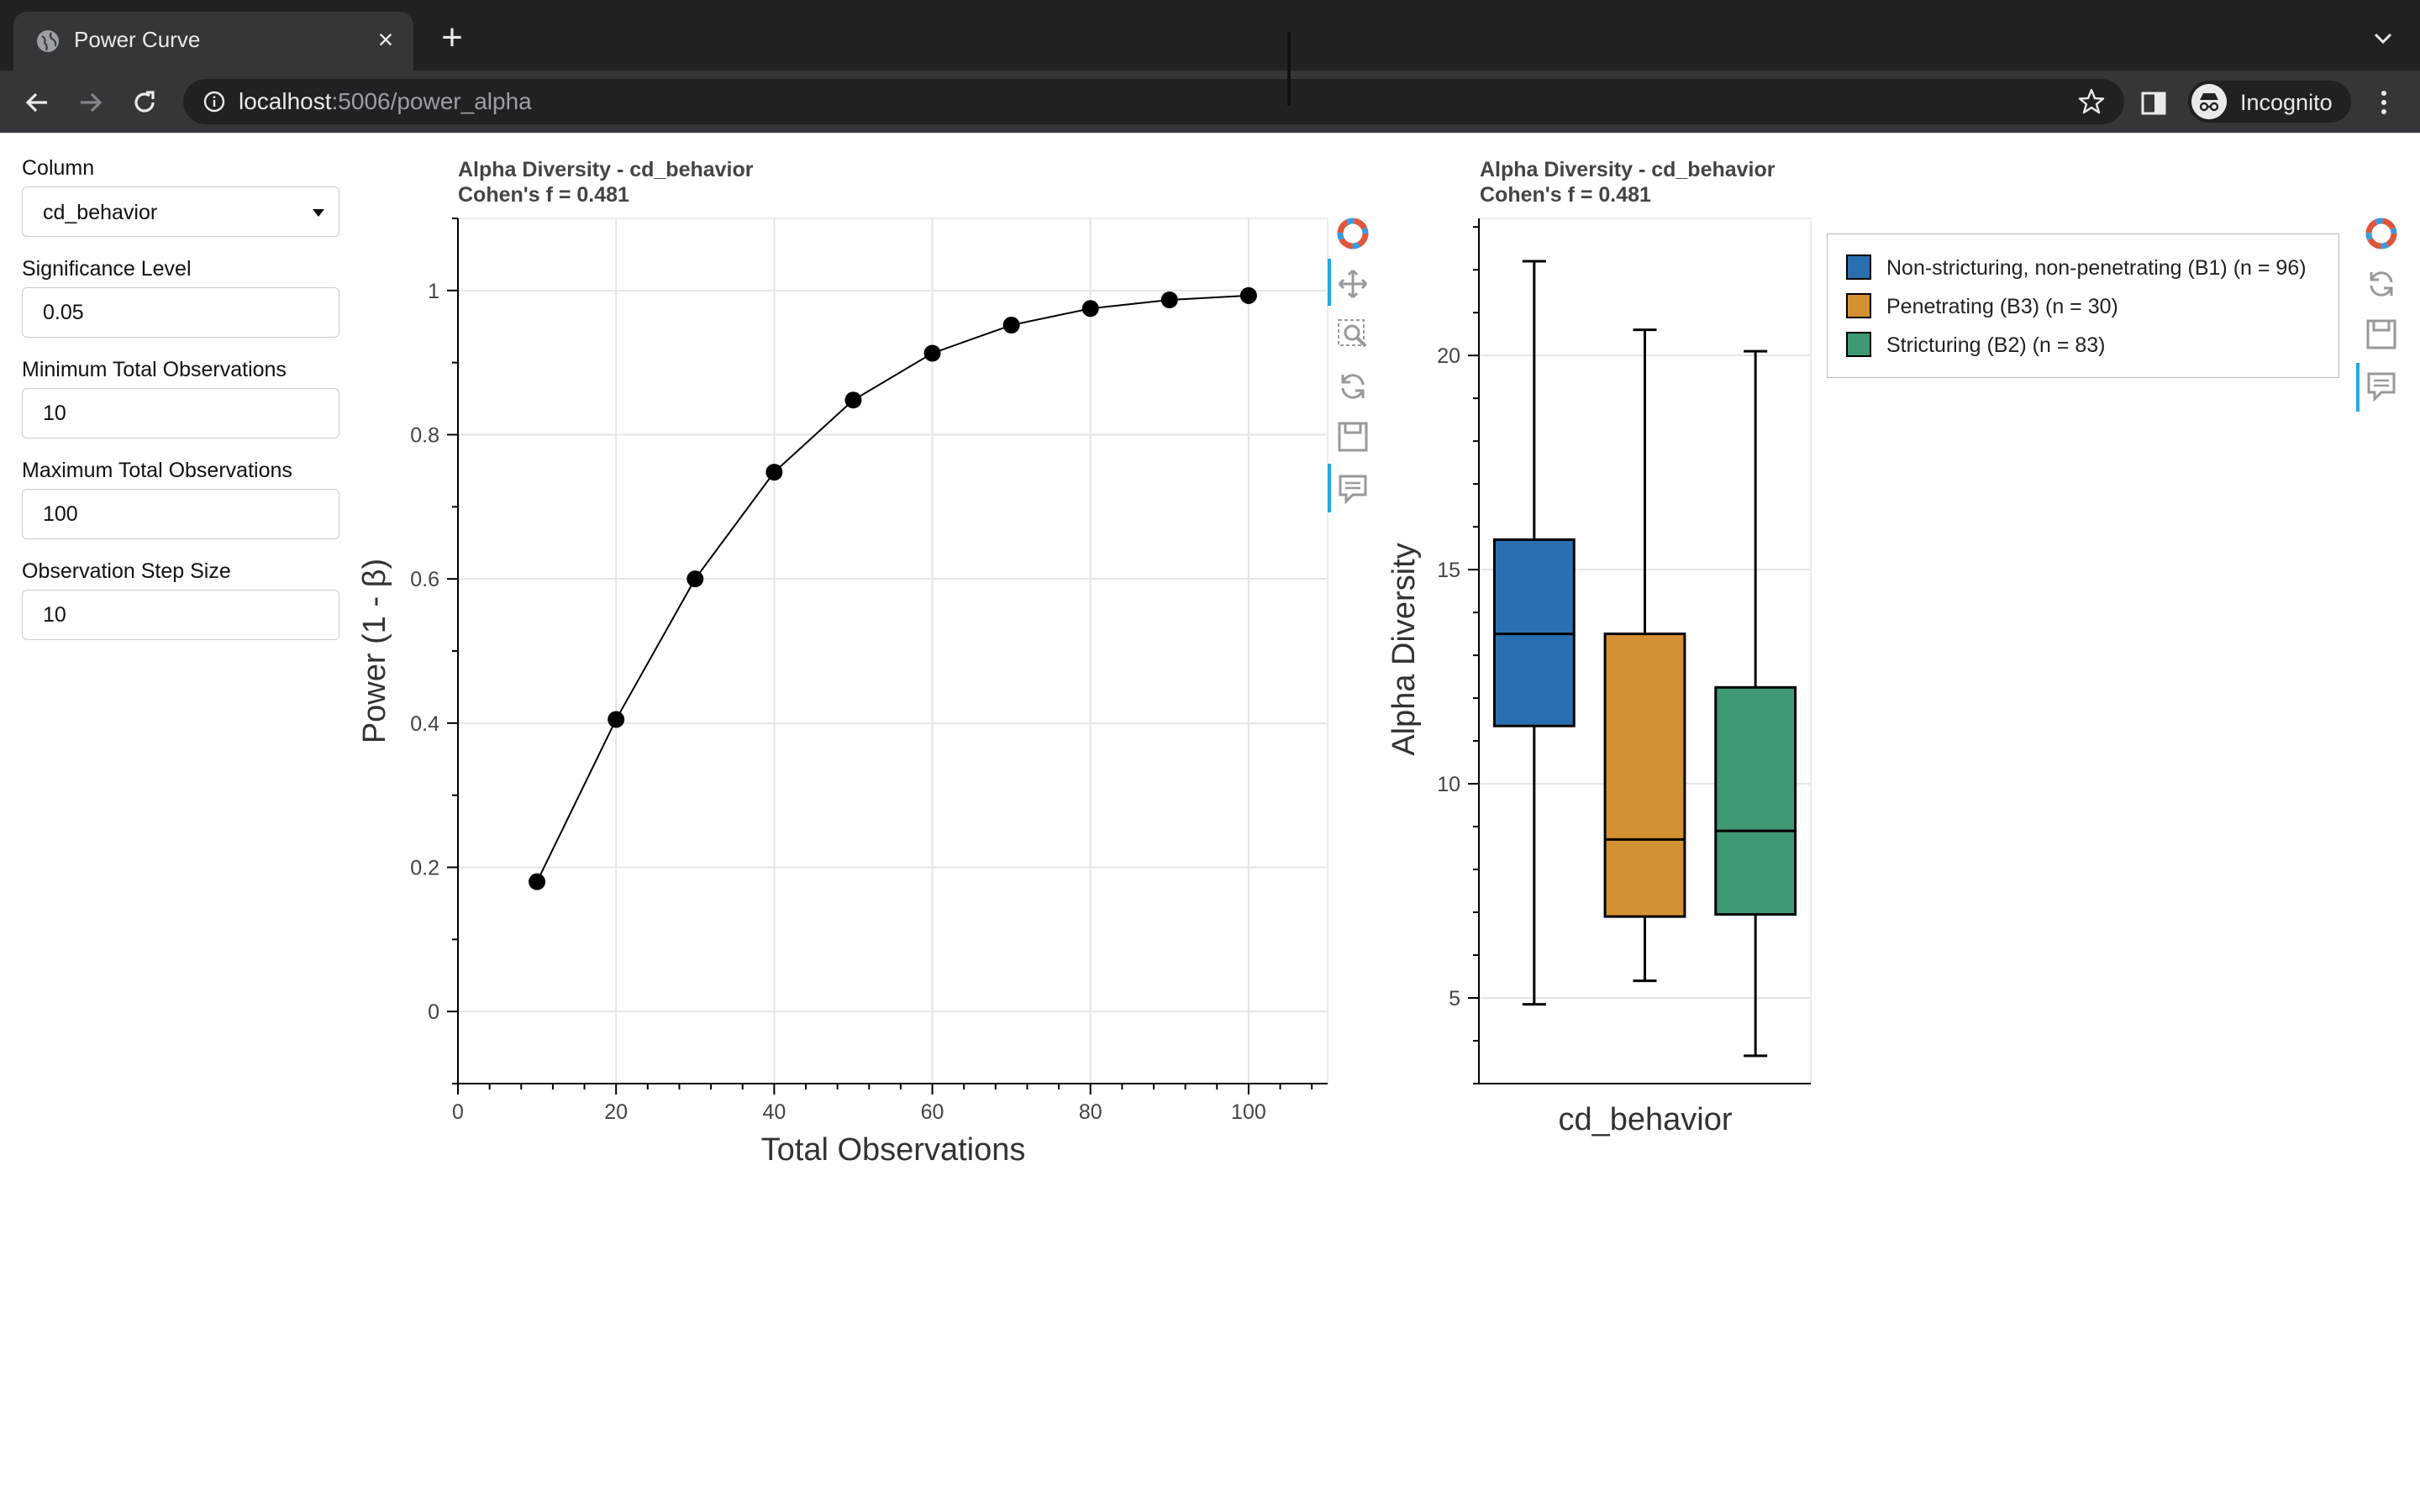  Describe the element at coordinates (58, 168) in the screenshot. I see `column-label: Column` at that location.